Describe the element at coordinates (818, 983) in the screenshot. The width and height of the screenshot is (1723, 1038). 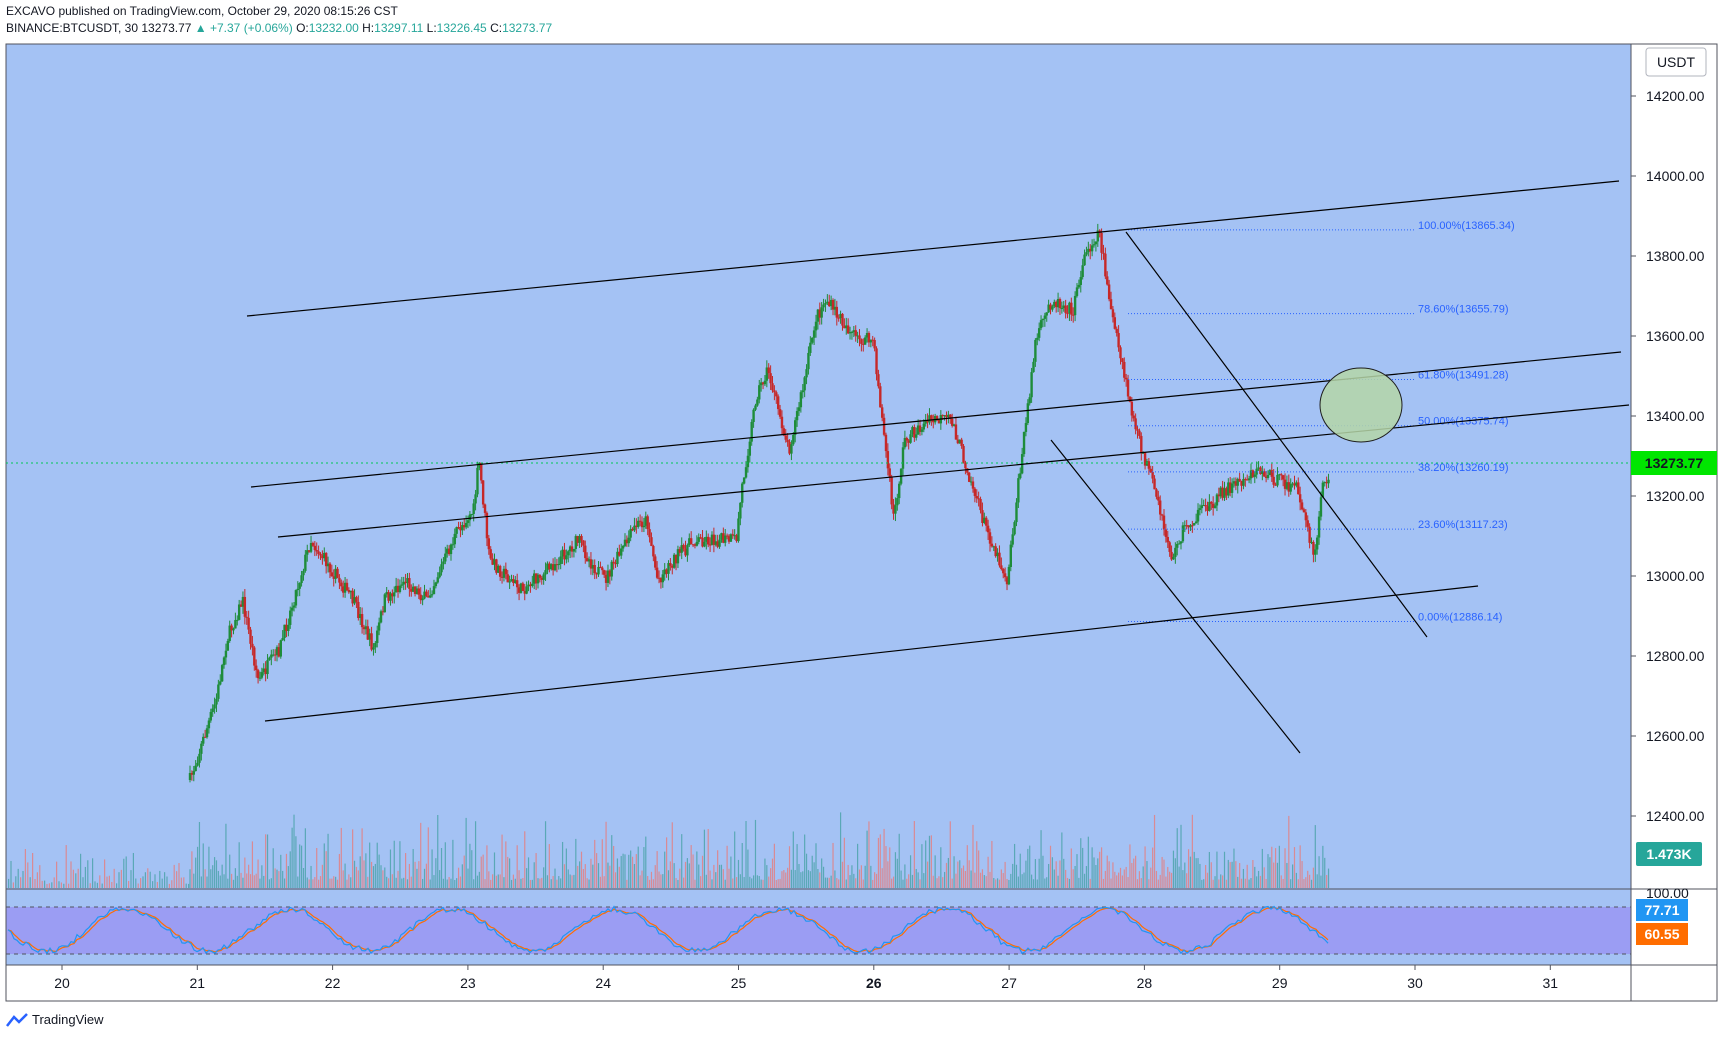
I see `time-axis` at that location.